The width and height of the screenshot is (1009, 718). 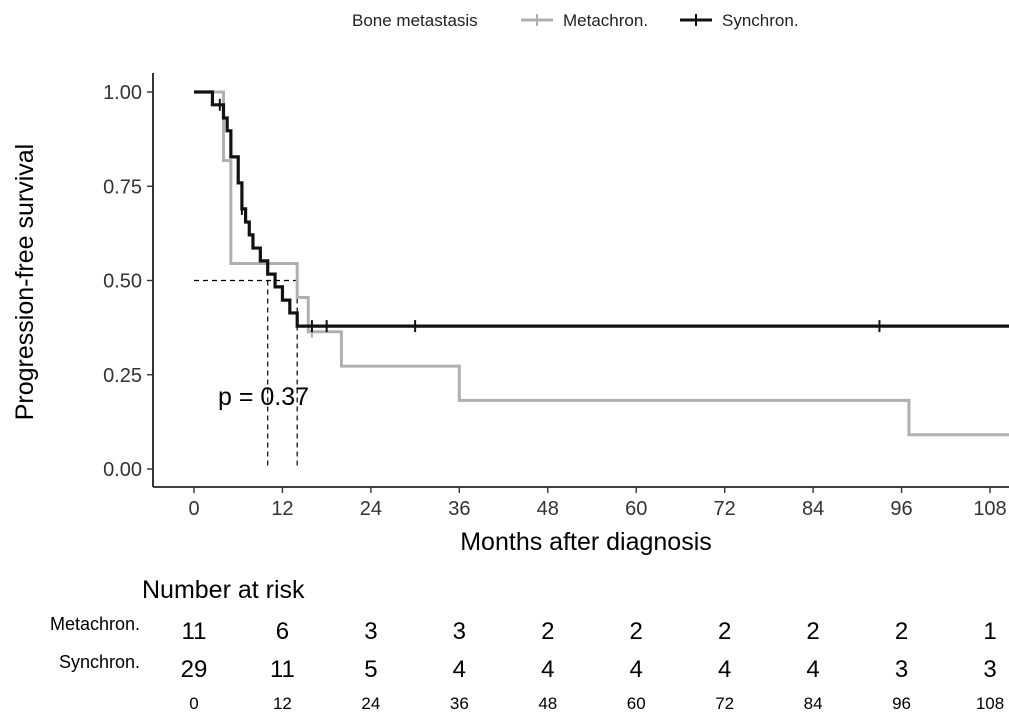 I want to click on risk-time-label: 72, so click(x=724, y=703).